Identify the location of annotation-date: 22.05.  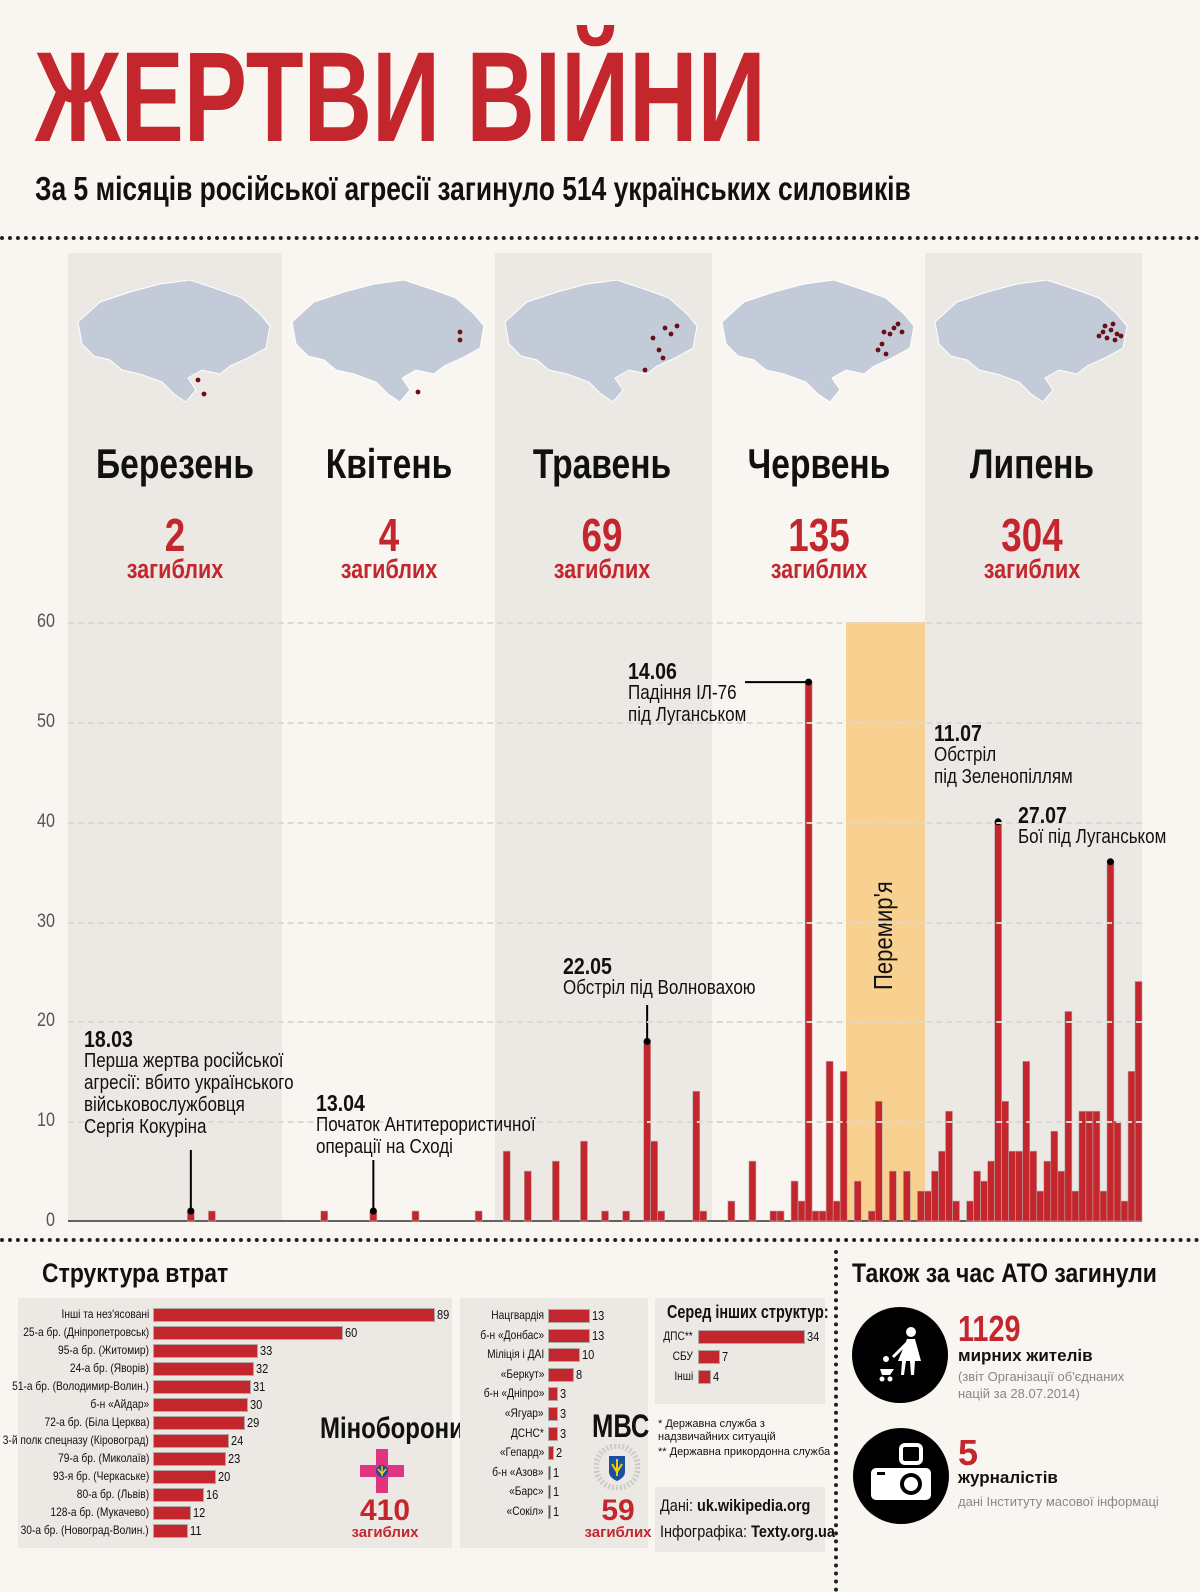
(587, 966).